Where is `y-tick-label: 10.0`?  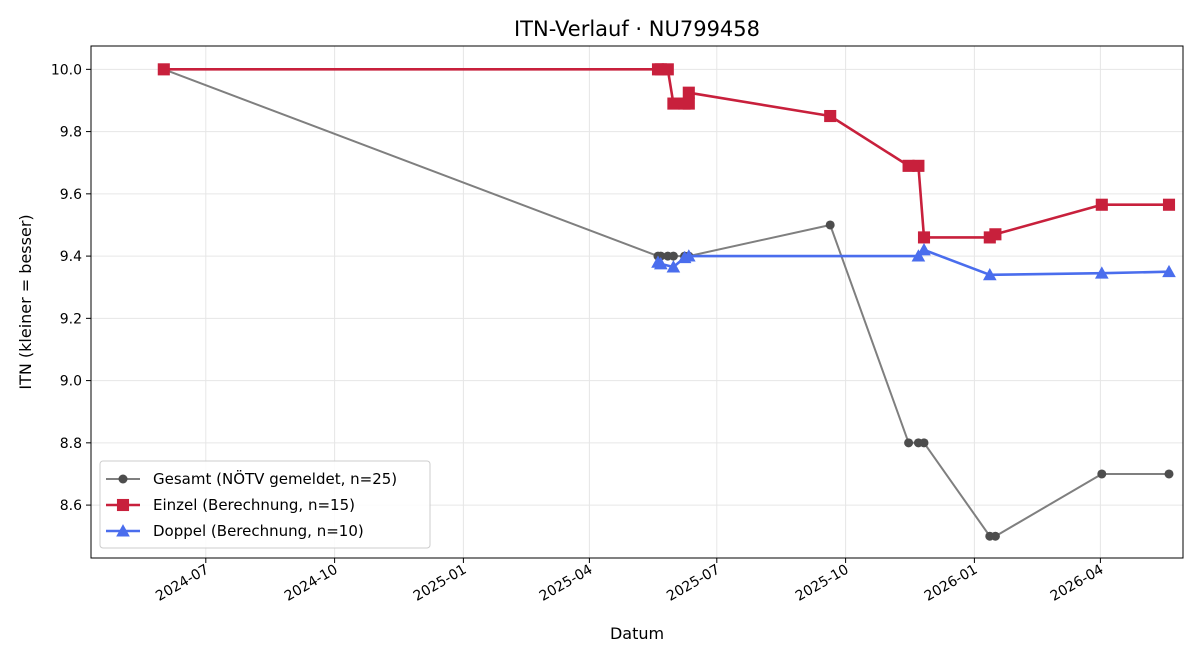 y-tick-label: 10.0 is located at coordinates (66, 70).